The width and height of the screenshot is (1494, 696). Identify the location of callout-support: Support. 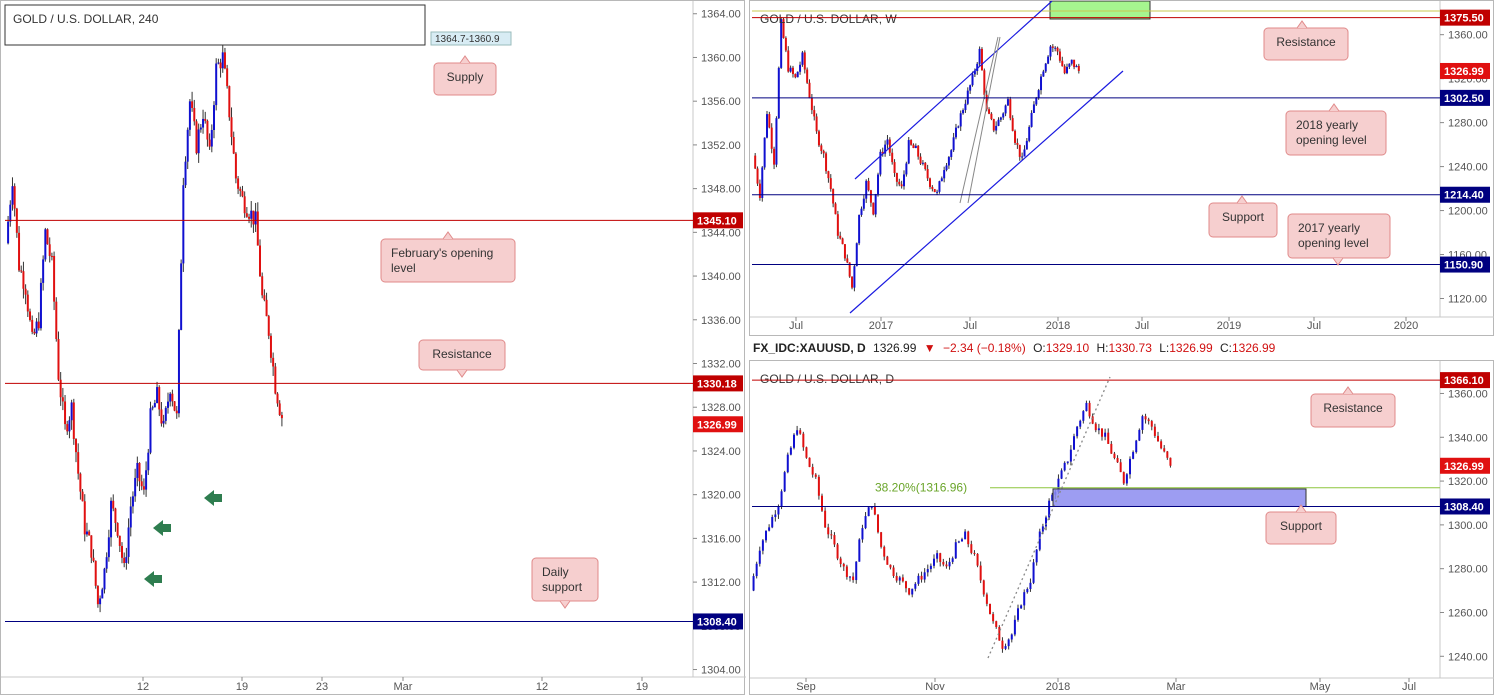
(1243, 216).